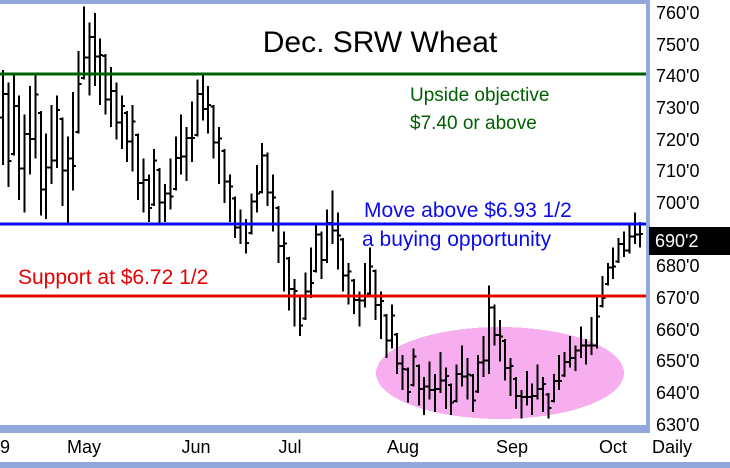 This screenshot has height=468, width=730. I want to click on x-axis-label: 9, so click(5, 447).